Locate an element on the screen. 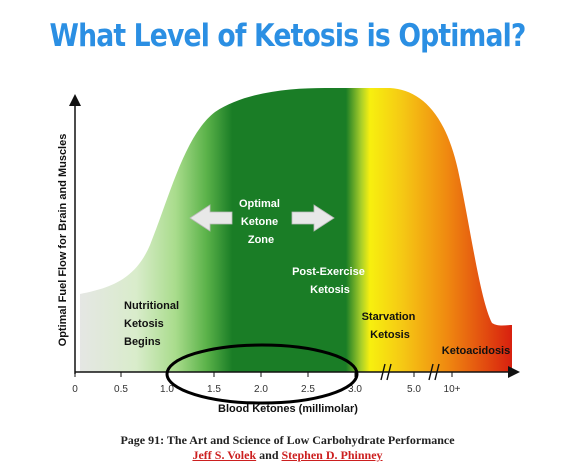 The width and height of the screenshot is (575, 471). x-tick-label: 5.0 is located at coordinates (414, 389).